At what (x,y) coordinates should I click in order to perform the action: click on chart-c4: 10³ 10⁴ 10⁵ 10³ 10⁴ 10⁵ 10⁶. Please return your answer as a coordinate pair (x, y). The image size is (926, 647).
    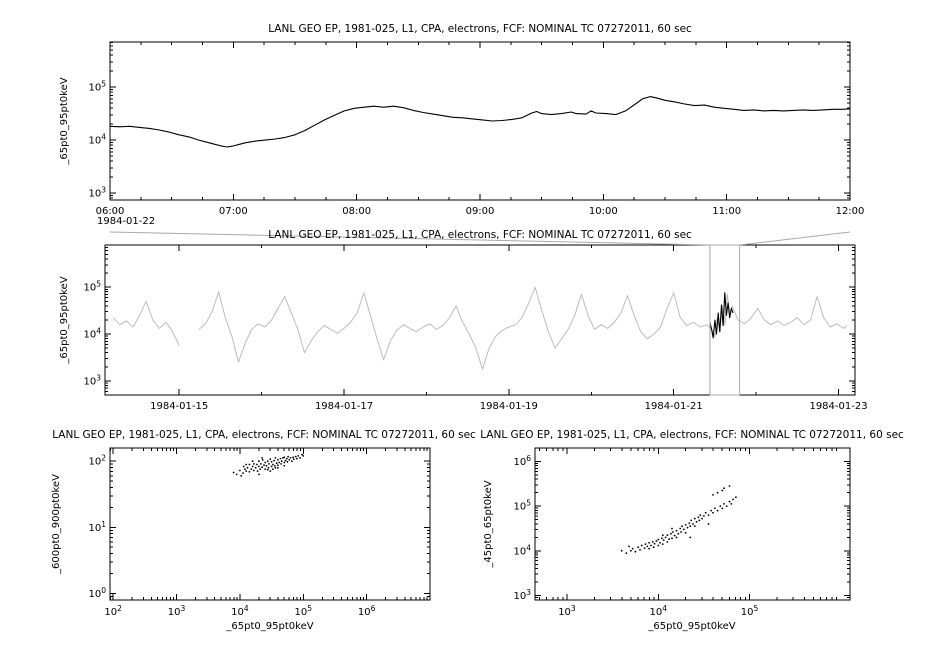
    Looking at the image, I should click on (682, 532).